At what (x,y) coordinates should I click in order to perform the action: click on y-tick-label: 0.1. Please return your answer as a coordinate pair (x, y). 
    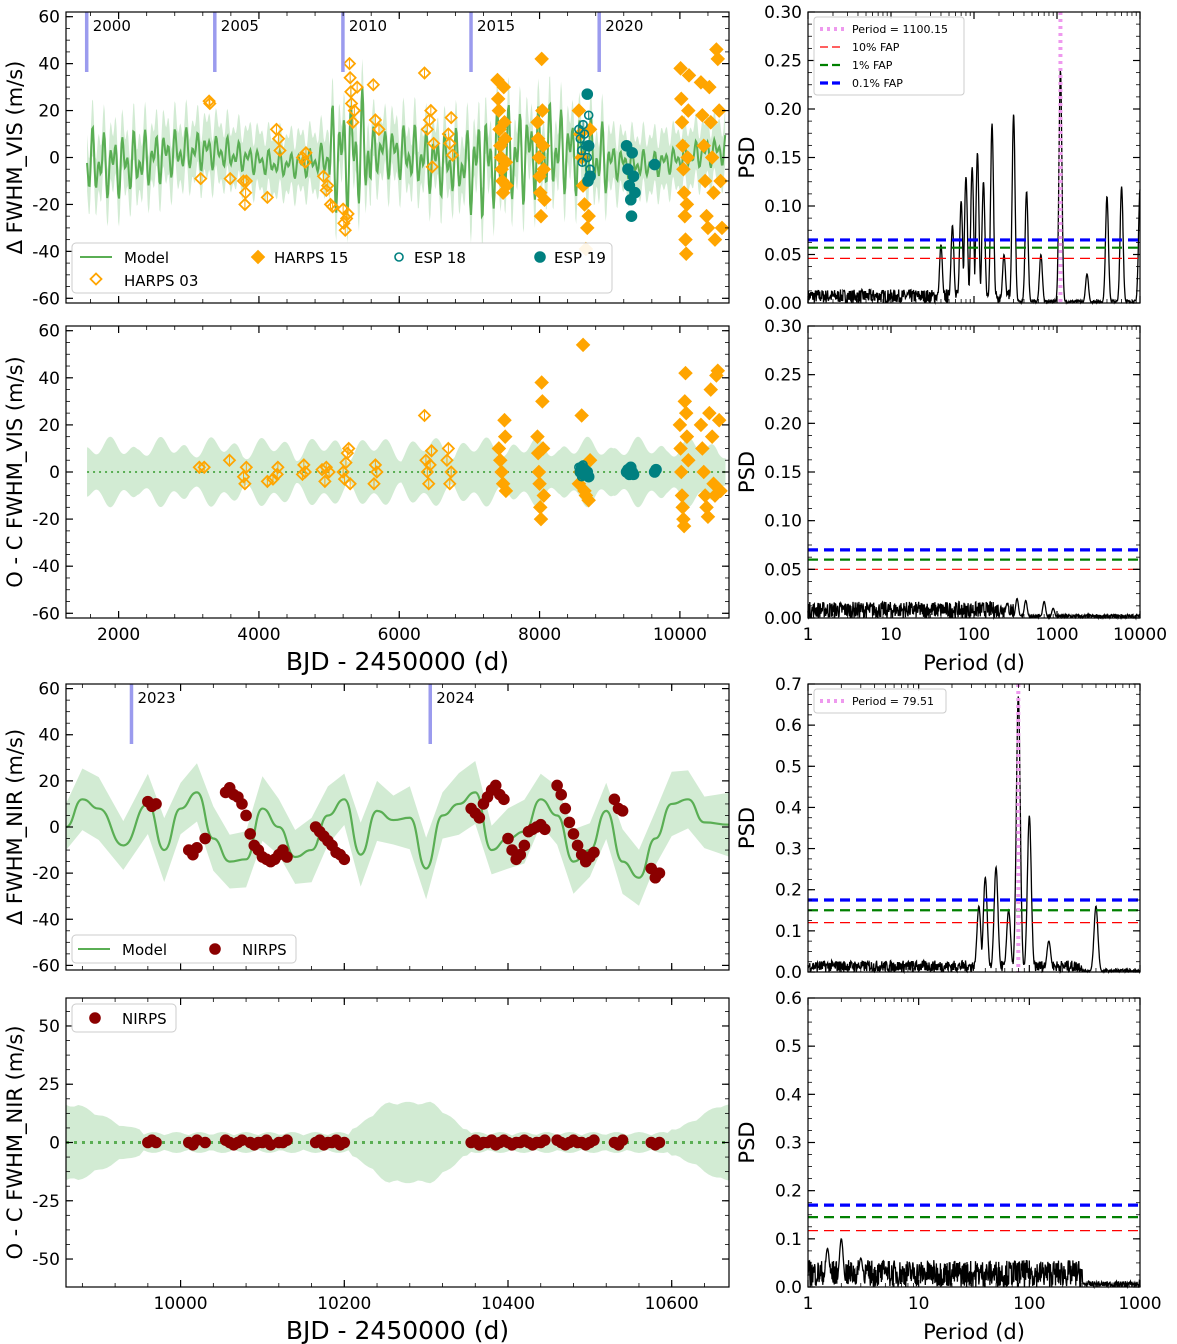
    Looking at the image, I should click on (788, 1240).